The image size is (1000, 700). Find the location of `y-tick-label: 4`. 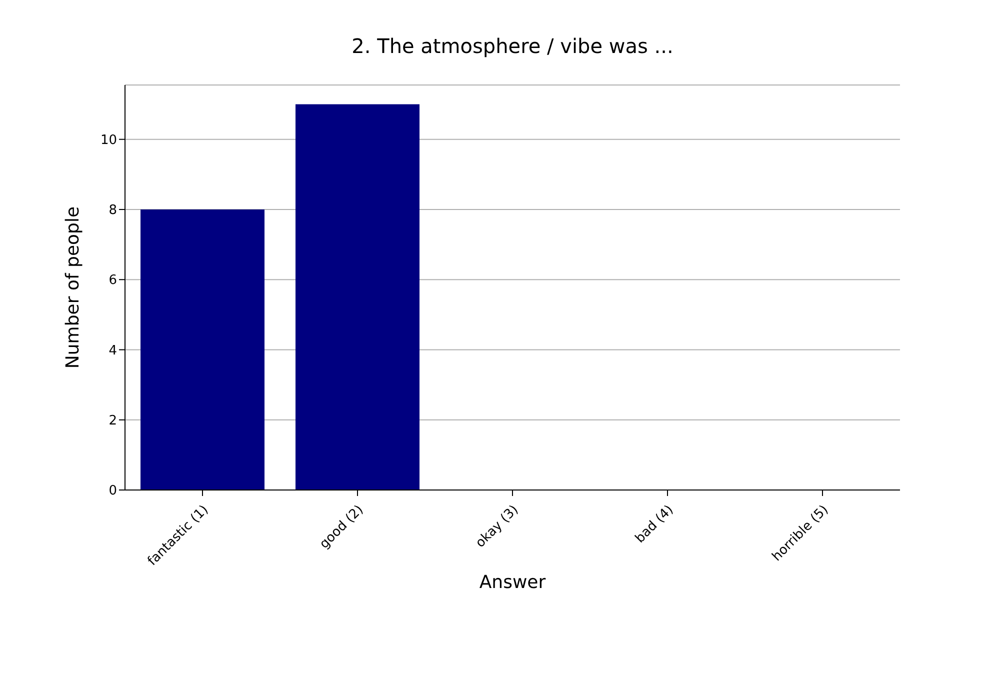

y-tick-label: 4 is located at coordinates (112, 350).